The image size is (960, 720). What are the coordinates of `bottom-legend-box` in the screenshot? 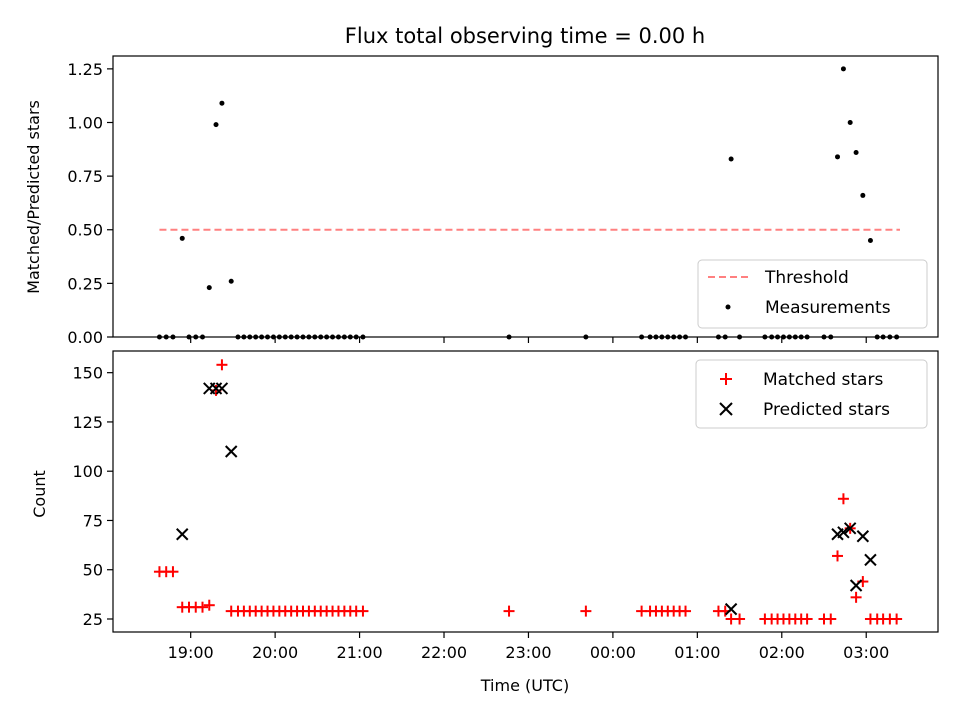 It's located at (811, 394).